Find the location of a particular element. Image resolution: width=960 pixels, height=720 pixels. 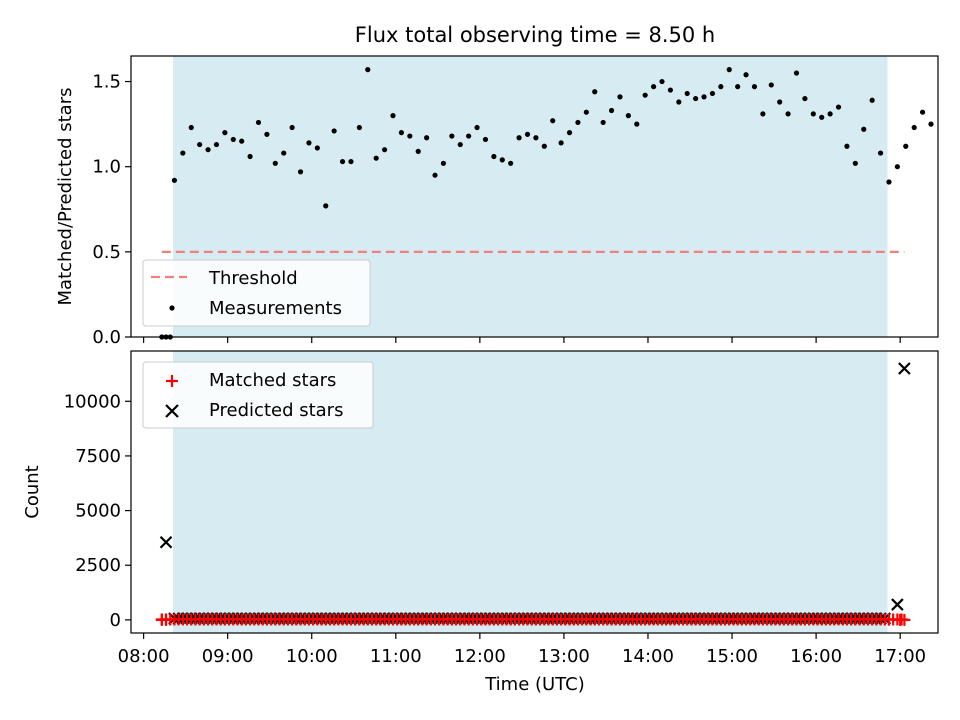

x-tick-label: 14:00 is located at coordinates (648, 656).